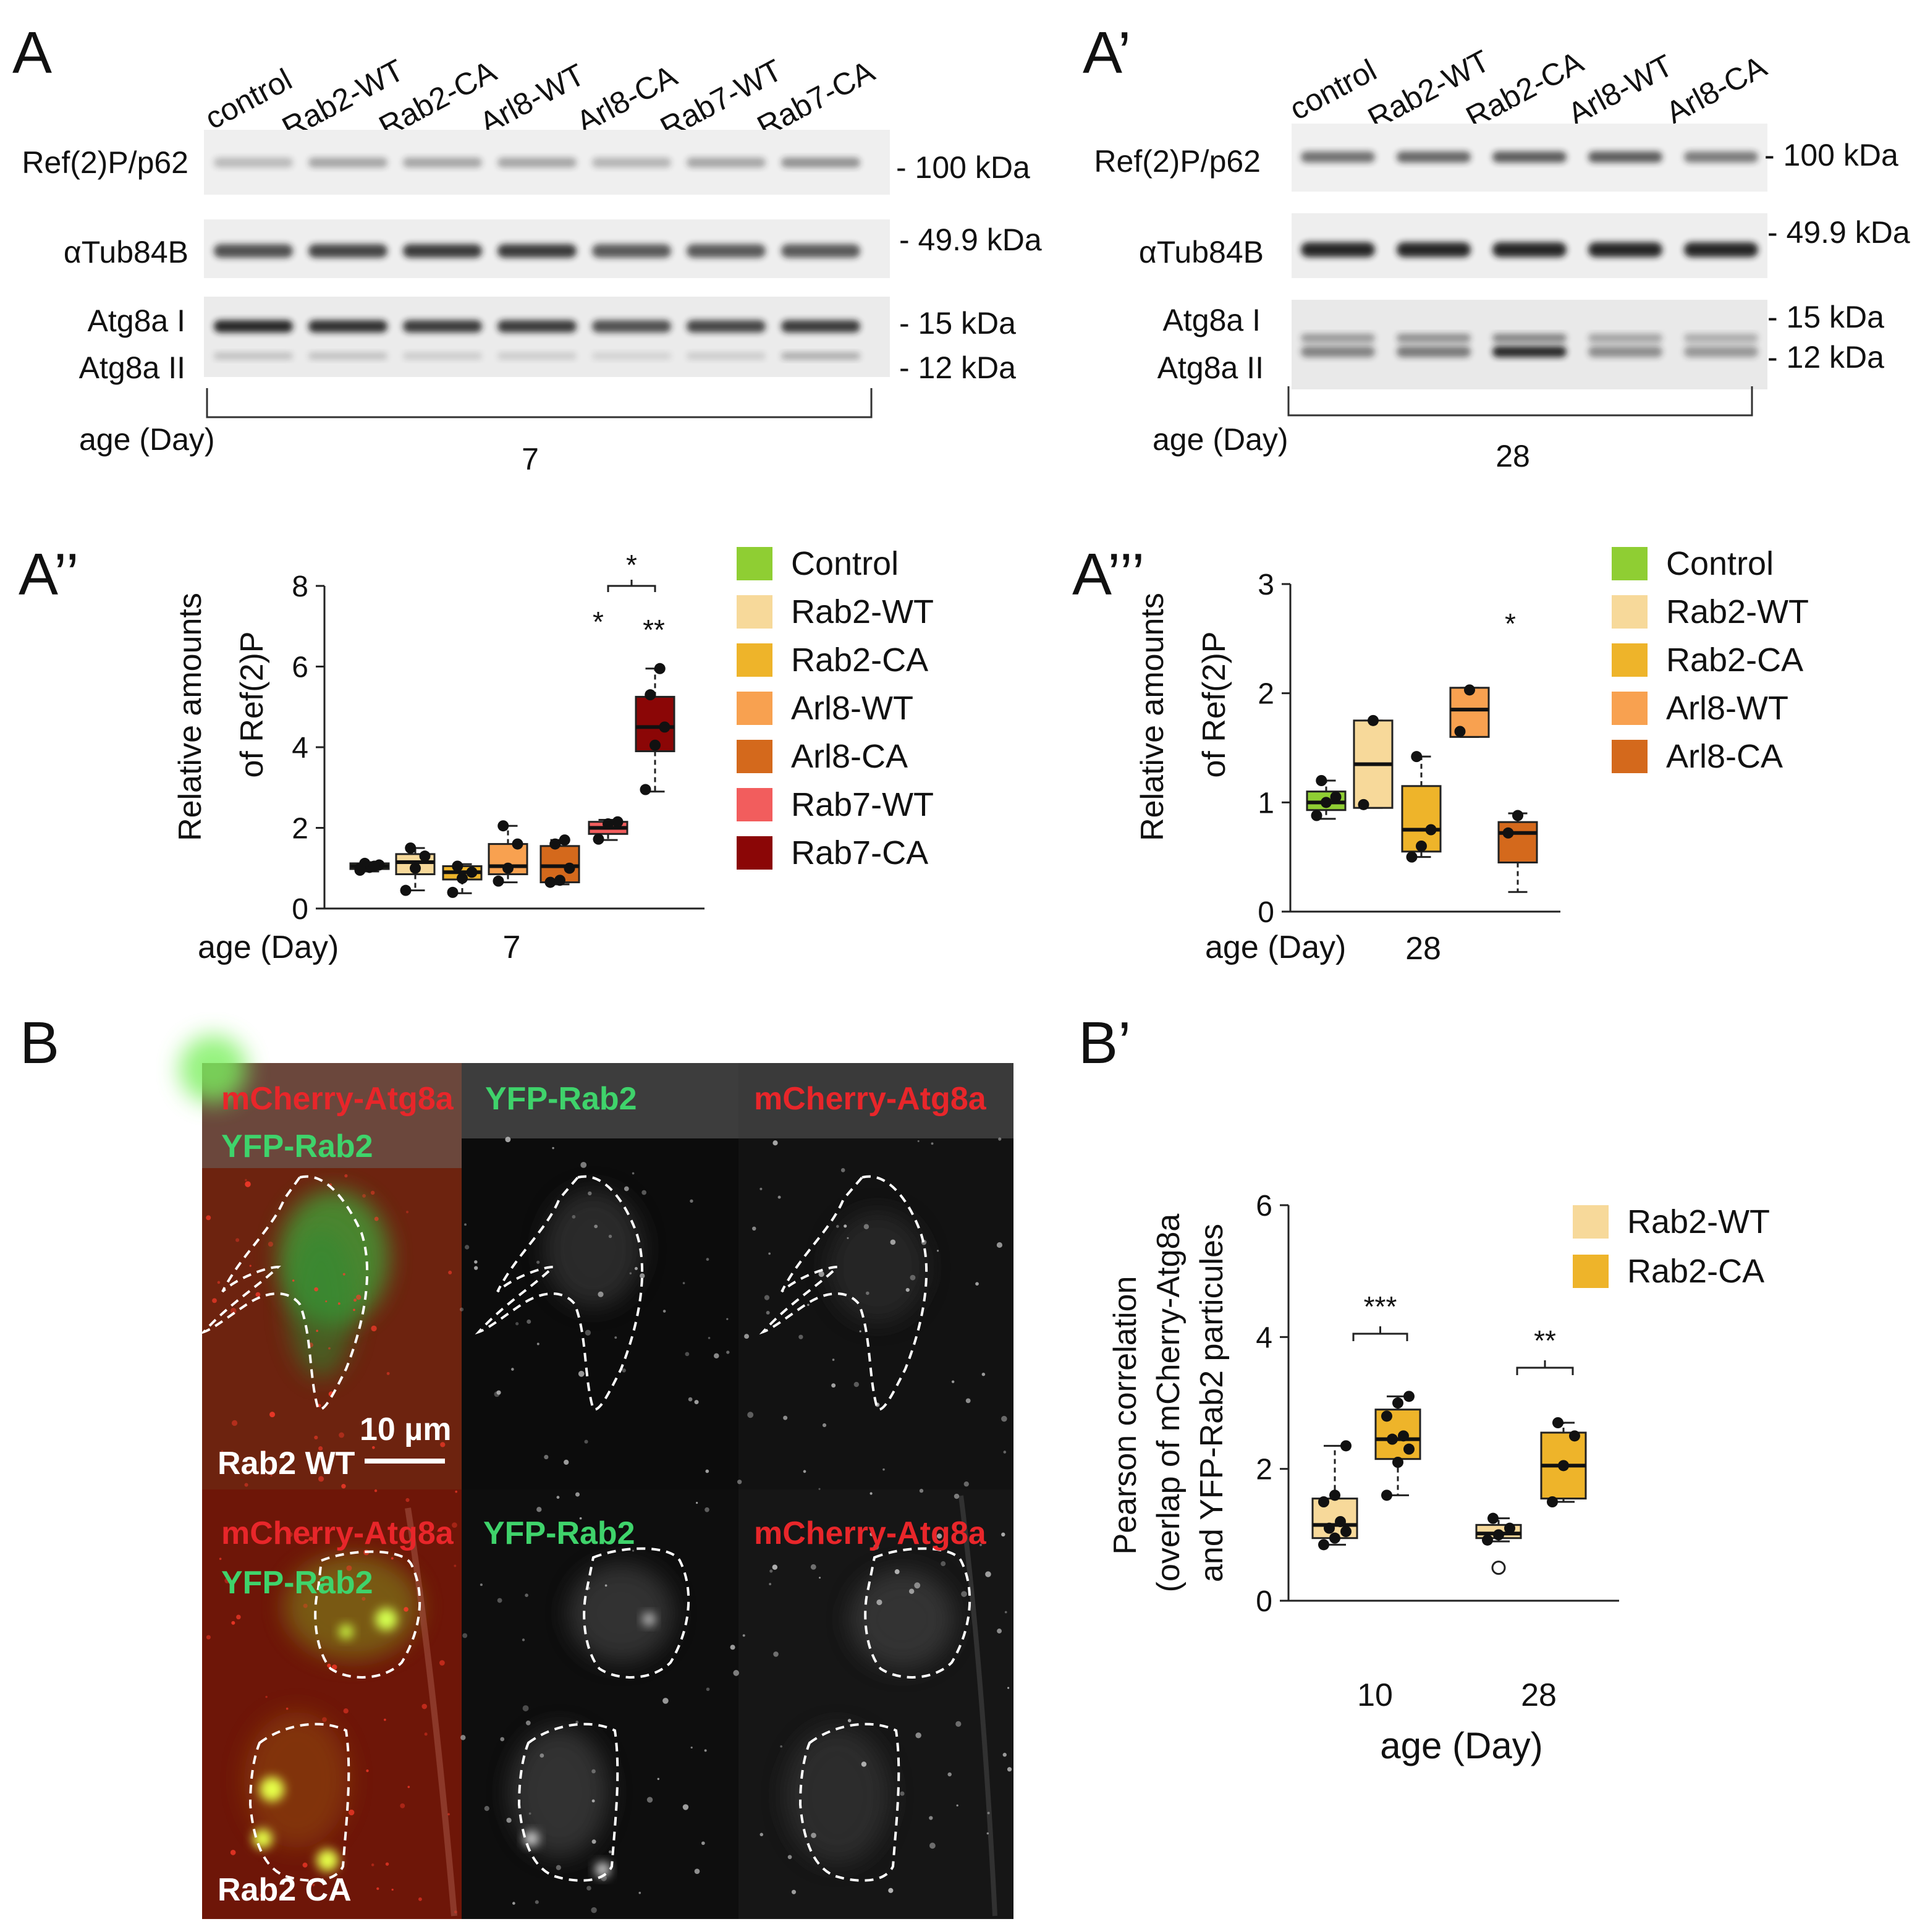 This screenshot has height=1932, width=1925. Describe the element at coordinates (845, 563) in the screenshot. I see `legend-label: Control` at that location.